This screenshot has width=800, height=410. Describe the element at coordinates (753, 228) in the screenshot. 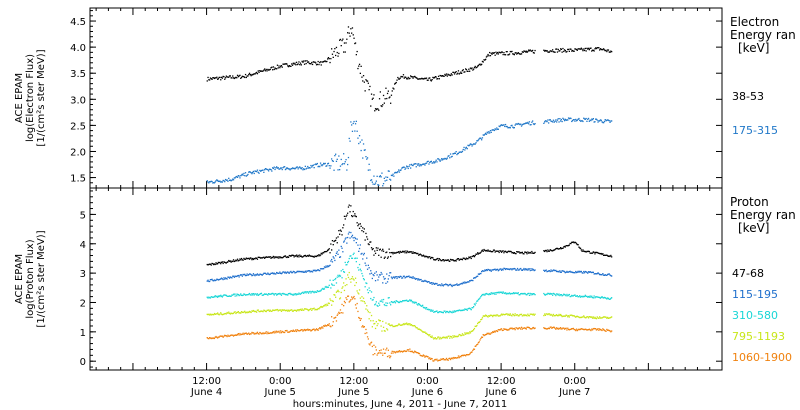

I see `proton-legend-title-line: [keV]` at that location.